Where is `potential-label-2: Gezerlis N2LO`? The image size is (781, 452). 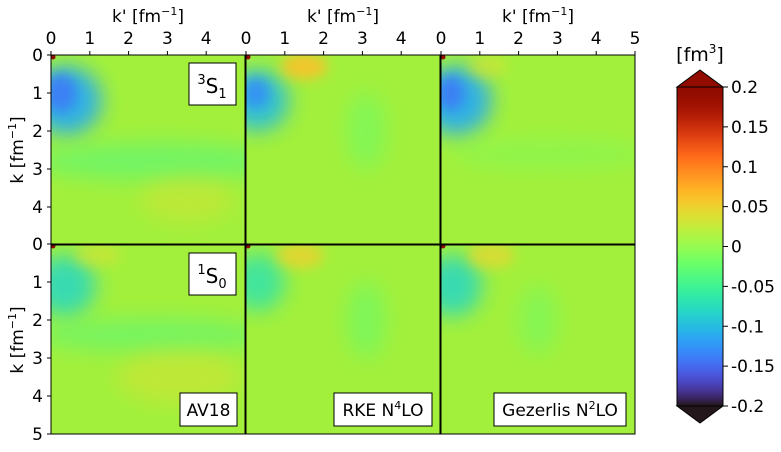 potential-label-2: Gezerlis N2LO is located at coordinates (560, 409).